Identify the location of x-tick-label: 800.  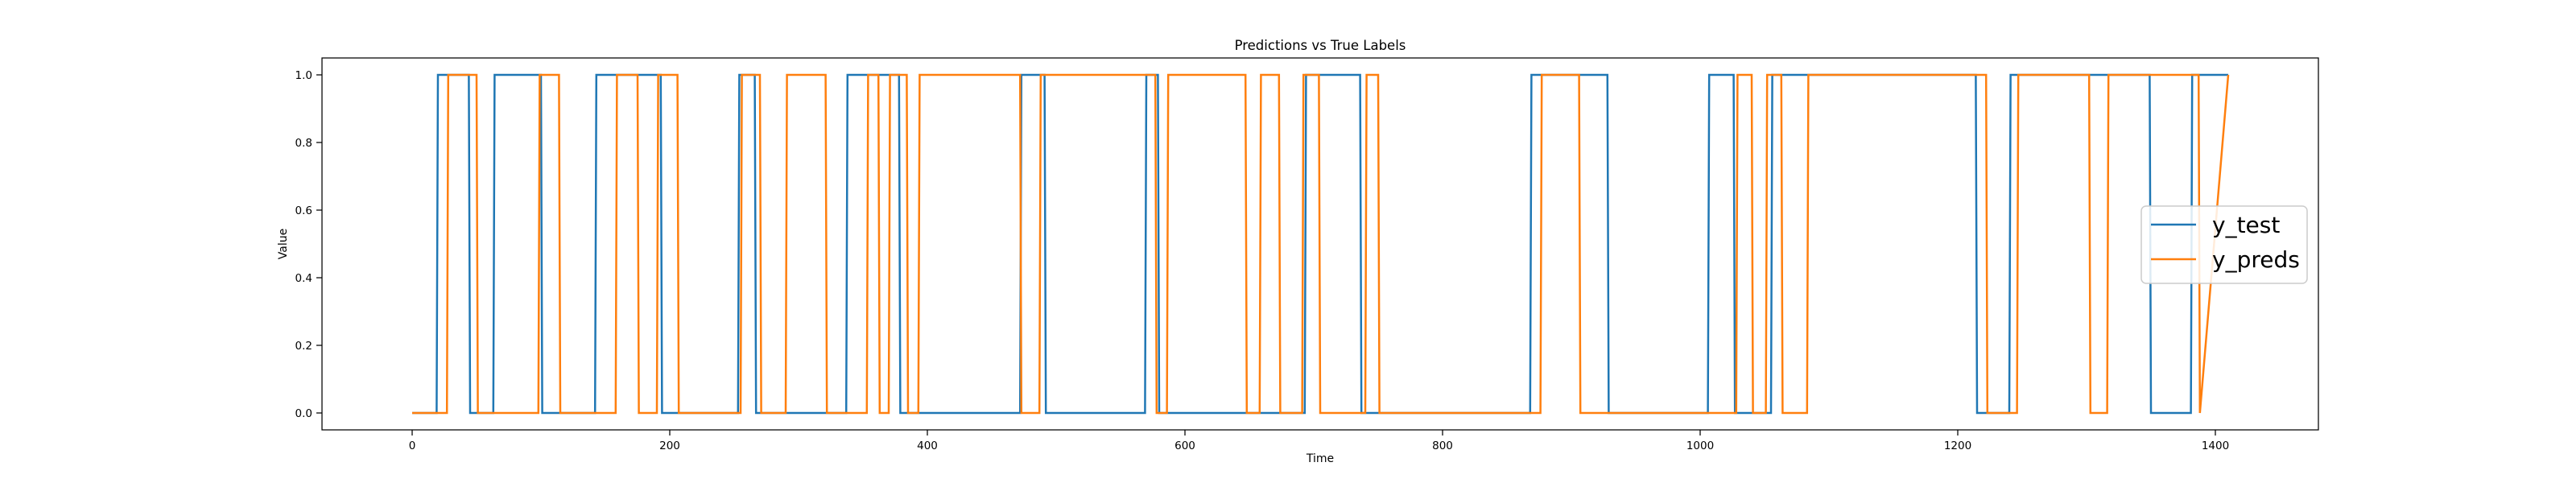
(1442, 446).